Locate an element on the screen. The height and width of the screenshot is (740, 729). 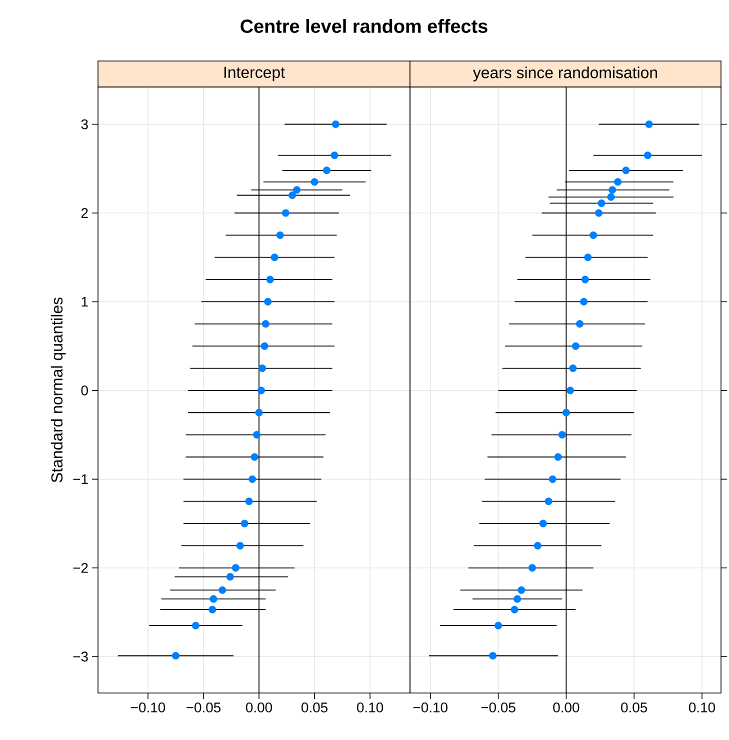
y-tick-label: −1 is located at coordinates (80, 479).